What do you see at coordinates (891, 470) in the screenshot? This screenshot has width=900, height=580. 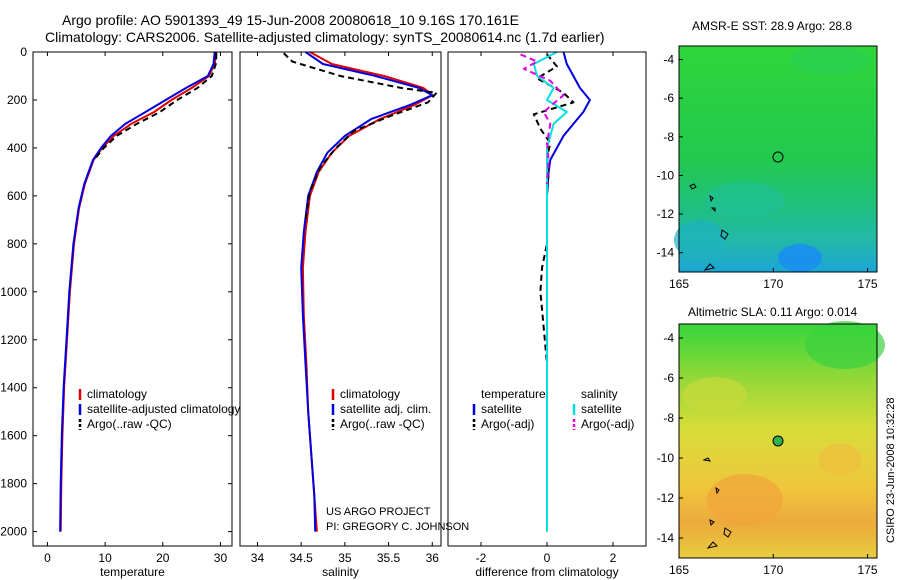 I see `credit-stamp: CSIRO 23-Jun-2008 10:32:28` at bounding box center [891, 470].